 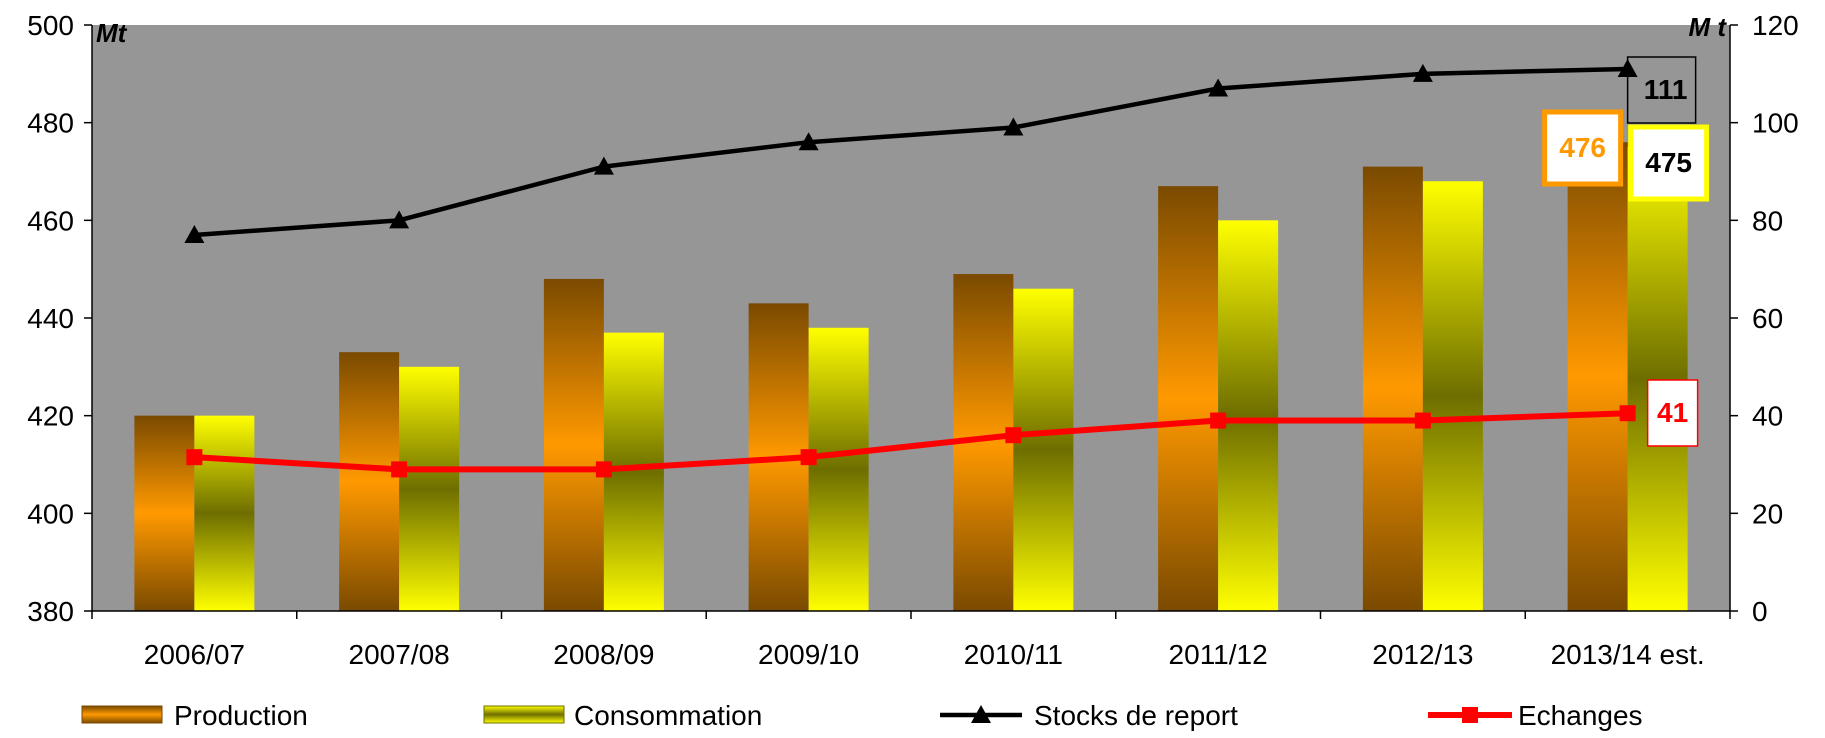 I want to click on legend-marker-echanges, so click(x=1470, y=715).